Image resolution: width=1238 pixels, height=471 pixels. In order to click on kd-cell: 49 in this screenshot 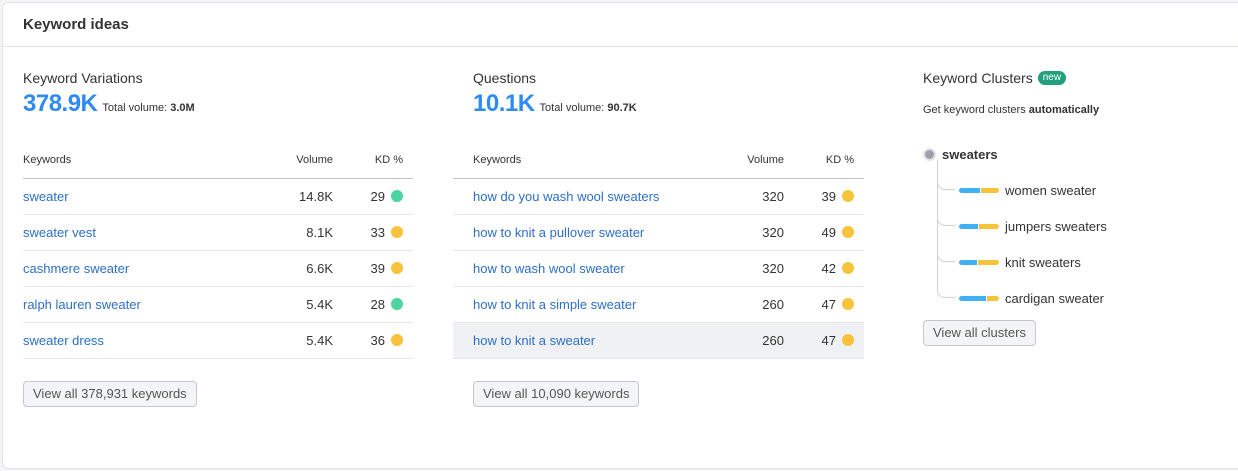, I will do `click(838, 232)`.